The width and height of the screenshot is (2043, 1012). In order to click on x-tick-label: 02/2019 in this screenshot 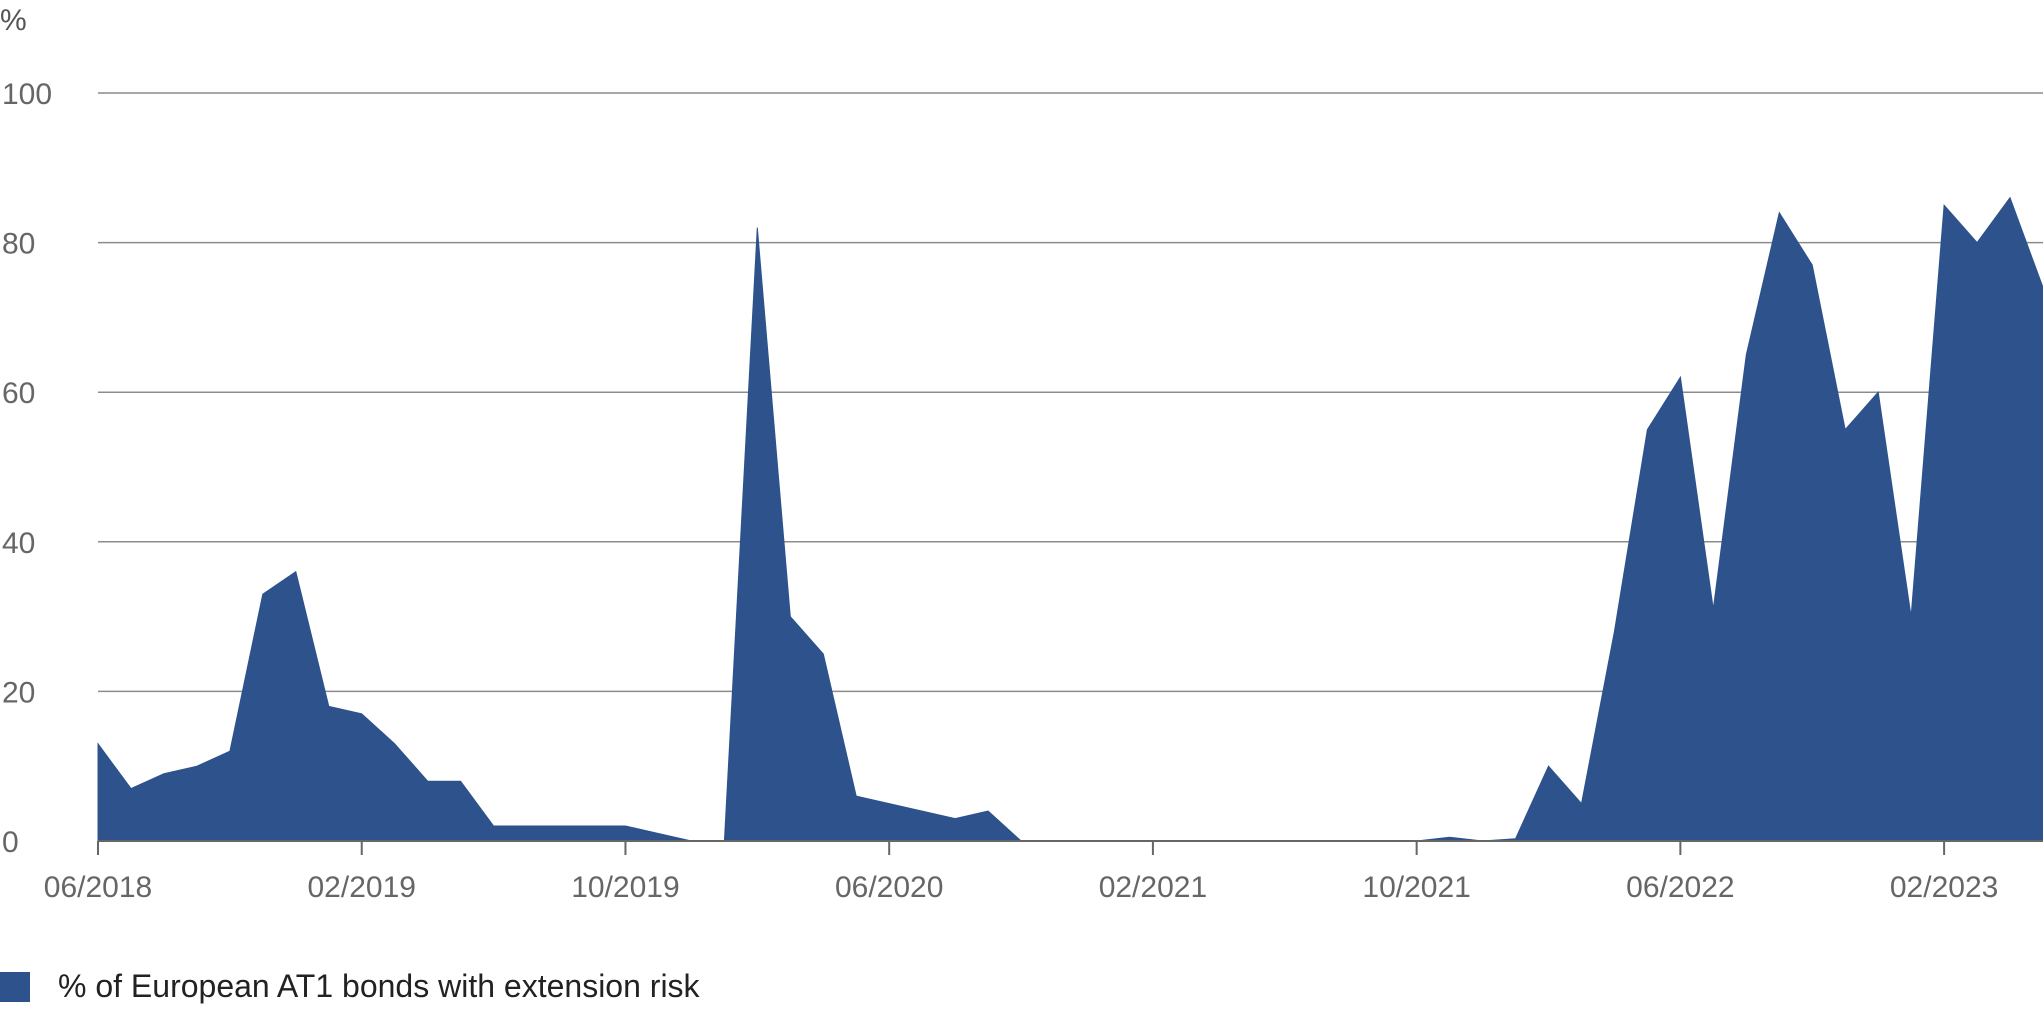, I will do `click(362, 887)`.